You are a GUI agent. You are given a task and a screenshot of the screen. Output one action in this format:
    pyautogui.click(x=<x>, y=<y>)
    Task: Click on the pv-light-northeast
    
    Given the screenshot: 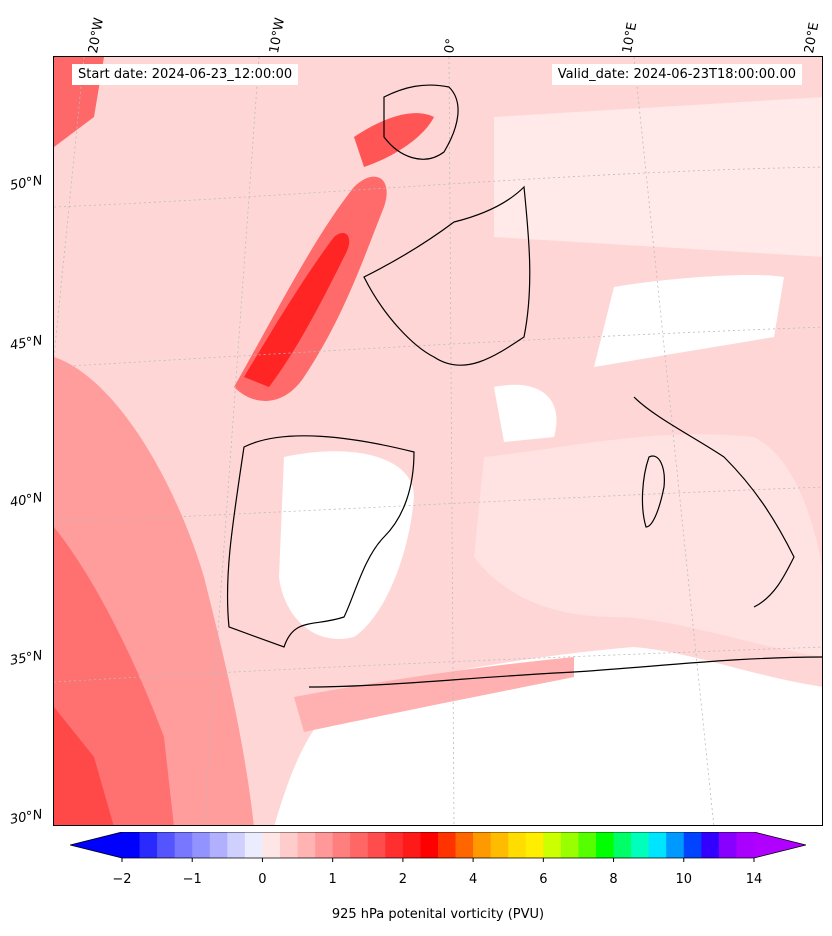 What is the action you would take?
    pyautogui.click(x=658, y=177)
    